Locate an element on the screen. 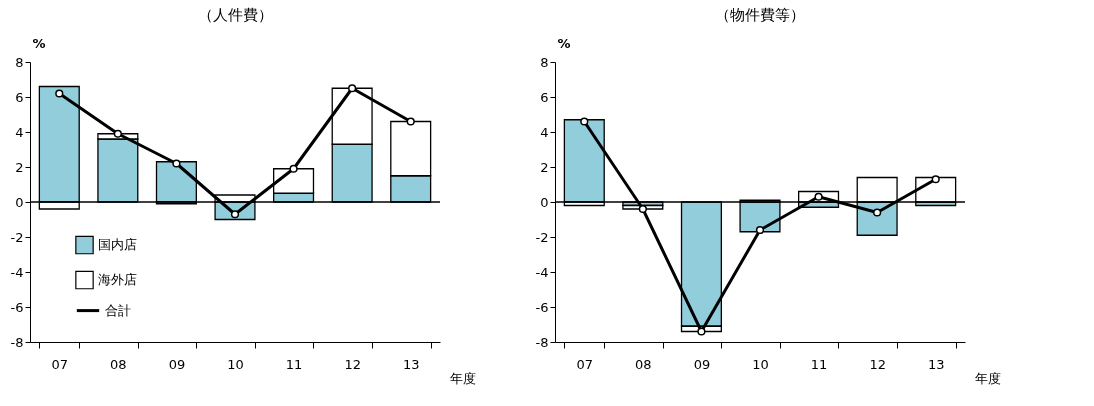  legend-label: 合計 is located at coordinates (118, 310).